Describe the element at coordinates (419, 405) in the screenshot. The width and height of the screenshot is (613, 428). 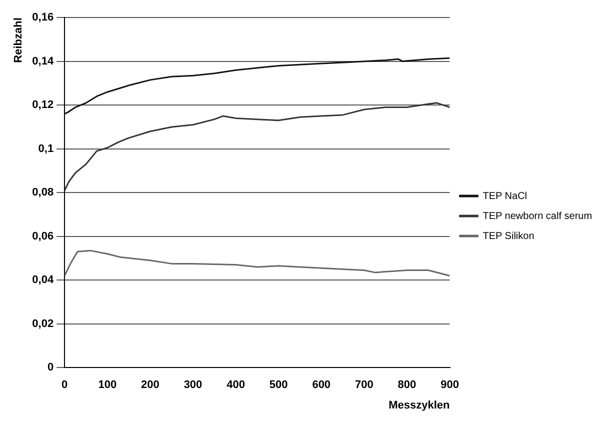
I see `x-axis-title: Messzyklen` at that location.